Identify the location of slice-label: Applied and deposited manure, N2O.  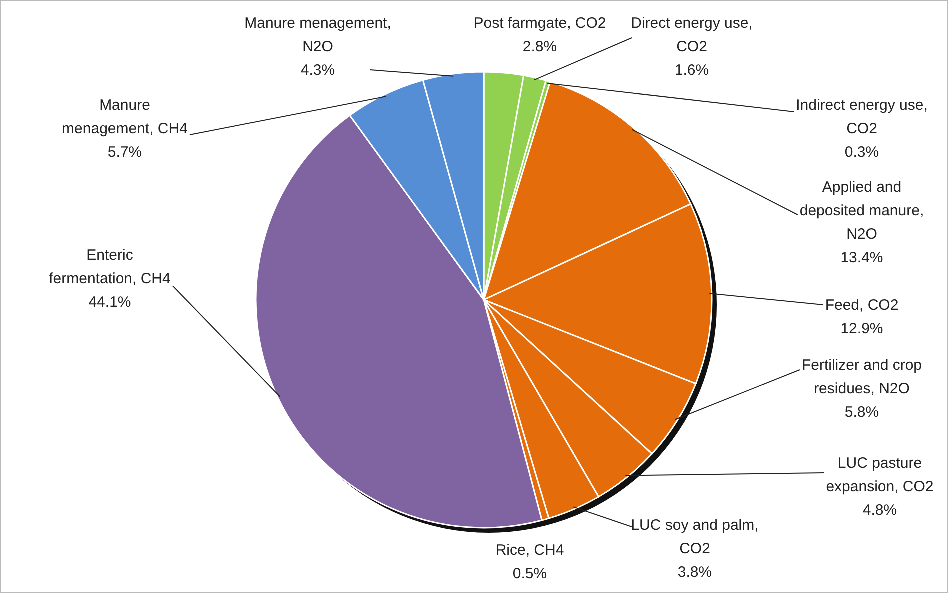
(862, 211).